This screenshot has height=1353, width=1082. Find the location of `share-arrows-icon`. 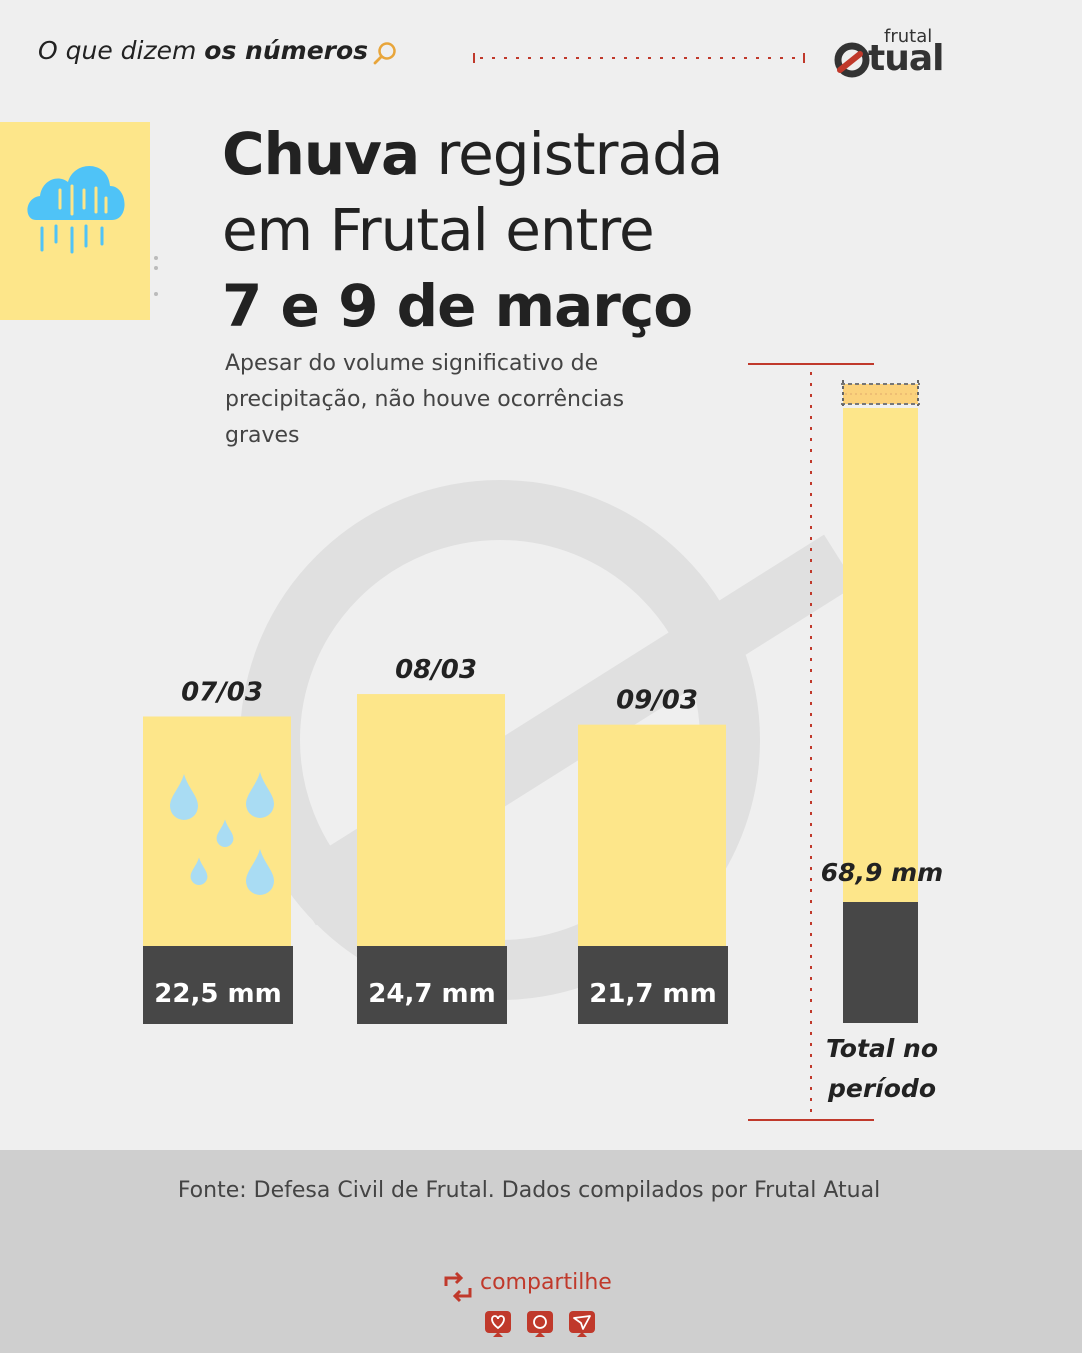

share-arrows-icon is located at coordinates (458, 1287).